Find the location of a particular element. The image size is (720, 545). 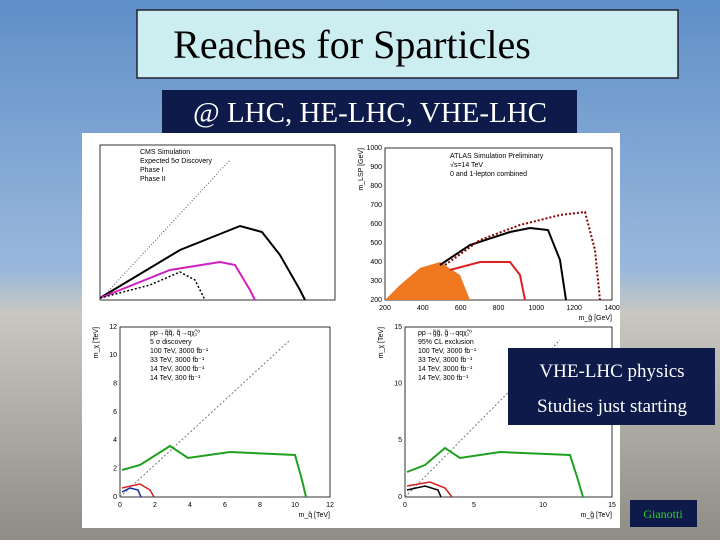

subtitle: @ LHC, HE-LHC, VHE-LHC is located at coordinates (370, 113).